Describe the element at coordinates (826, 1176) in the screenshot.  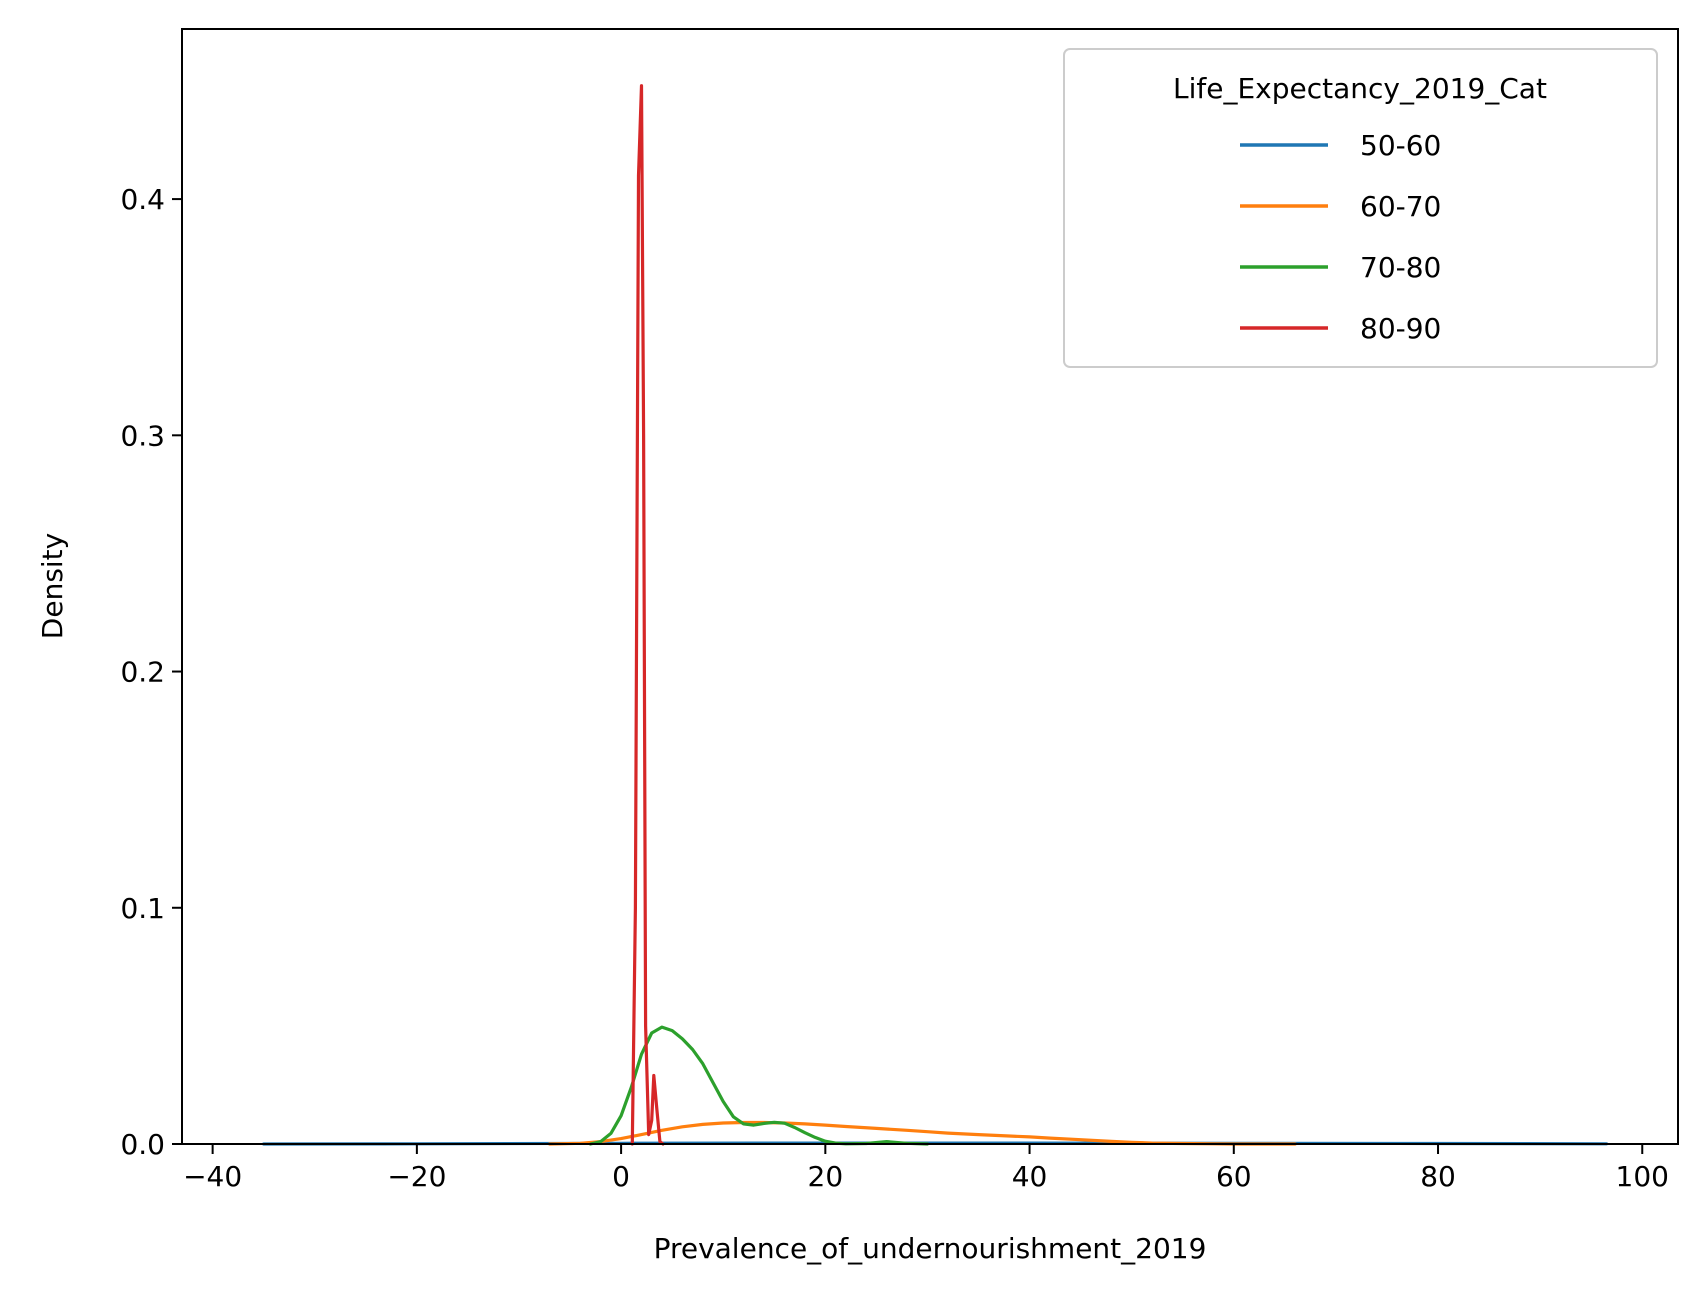
I see `x-tick-label: 20` at that location.